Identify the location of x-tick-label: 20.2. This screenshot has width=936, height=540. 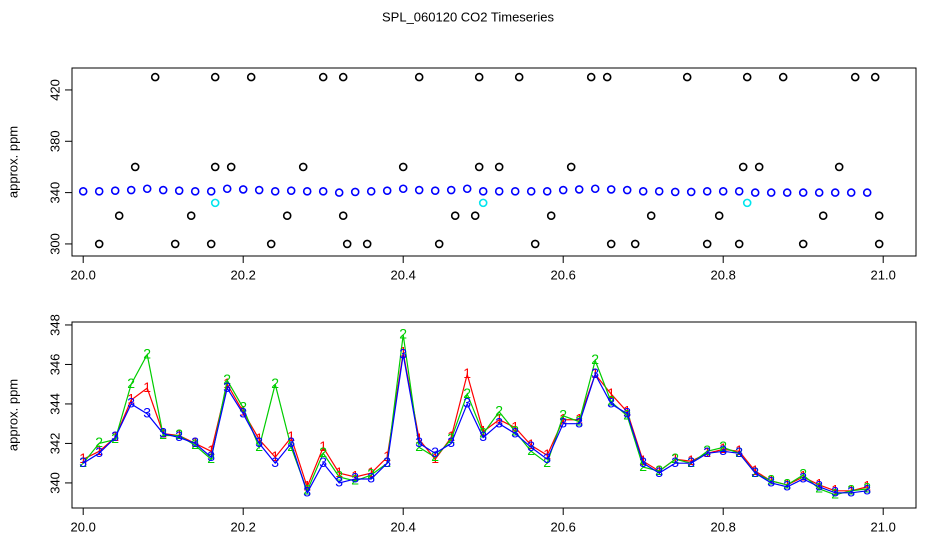
(243, 274).